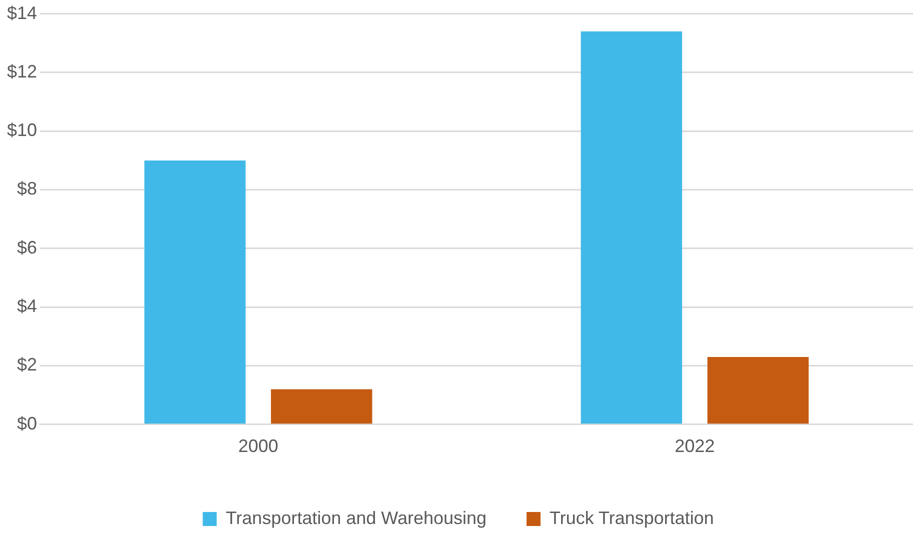 This screenshot has height=538, width=913. I want to click on y-tick-label: $12, so click(22, 71).